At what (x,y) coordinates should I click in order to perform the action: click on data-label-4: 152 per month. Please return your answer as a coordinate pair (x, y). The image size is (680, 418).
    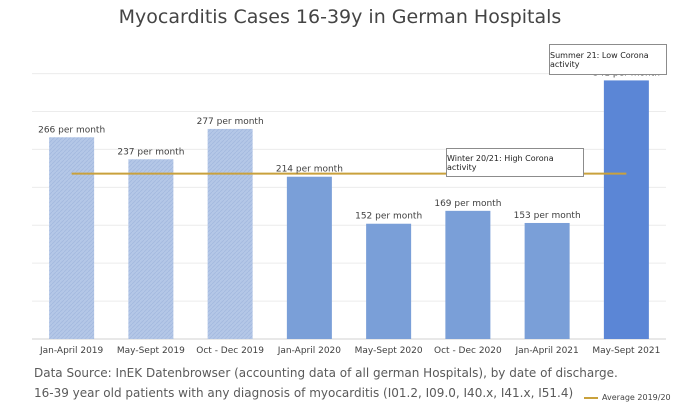
    Looking at the image, I should click on (388, 217).